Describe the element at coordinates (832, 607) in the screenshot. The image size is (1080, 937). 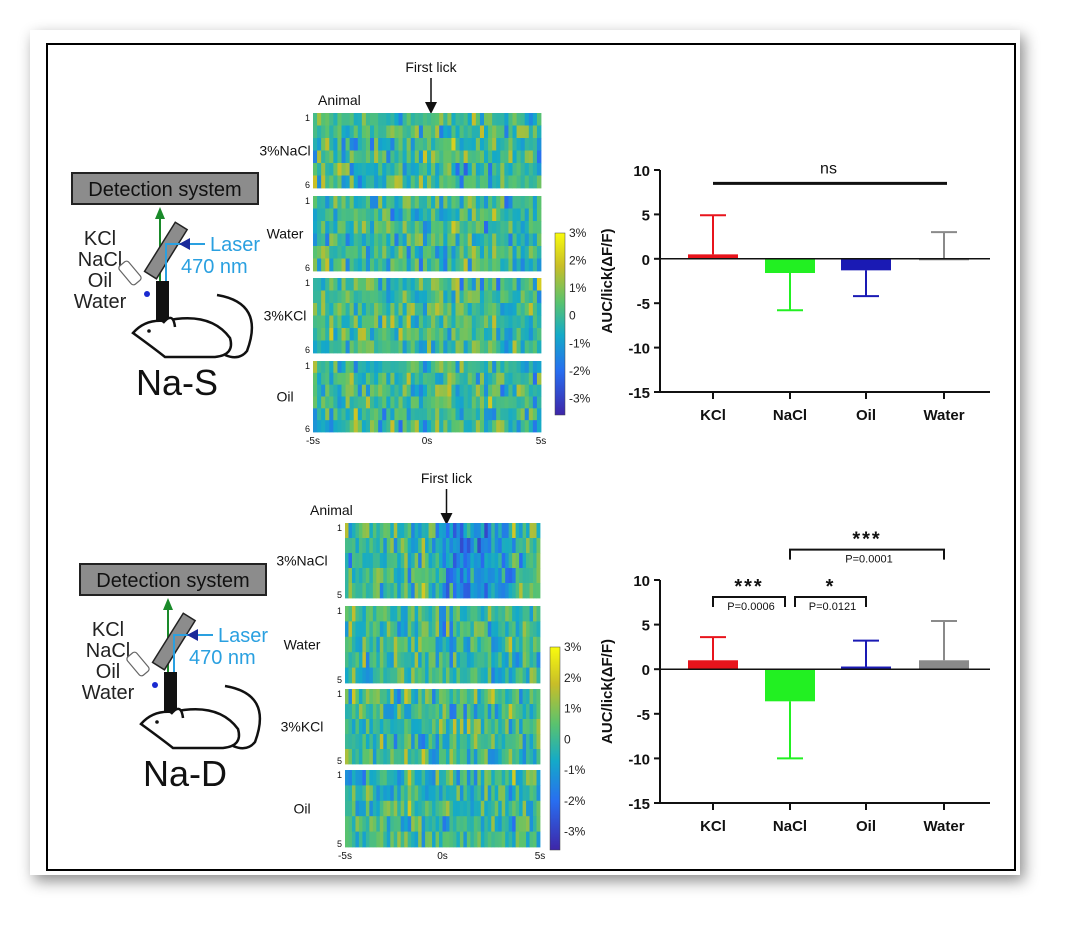
I see `p-value-label: P=0.0121` at that location.